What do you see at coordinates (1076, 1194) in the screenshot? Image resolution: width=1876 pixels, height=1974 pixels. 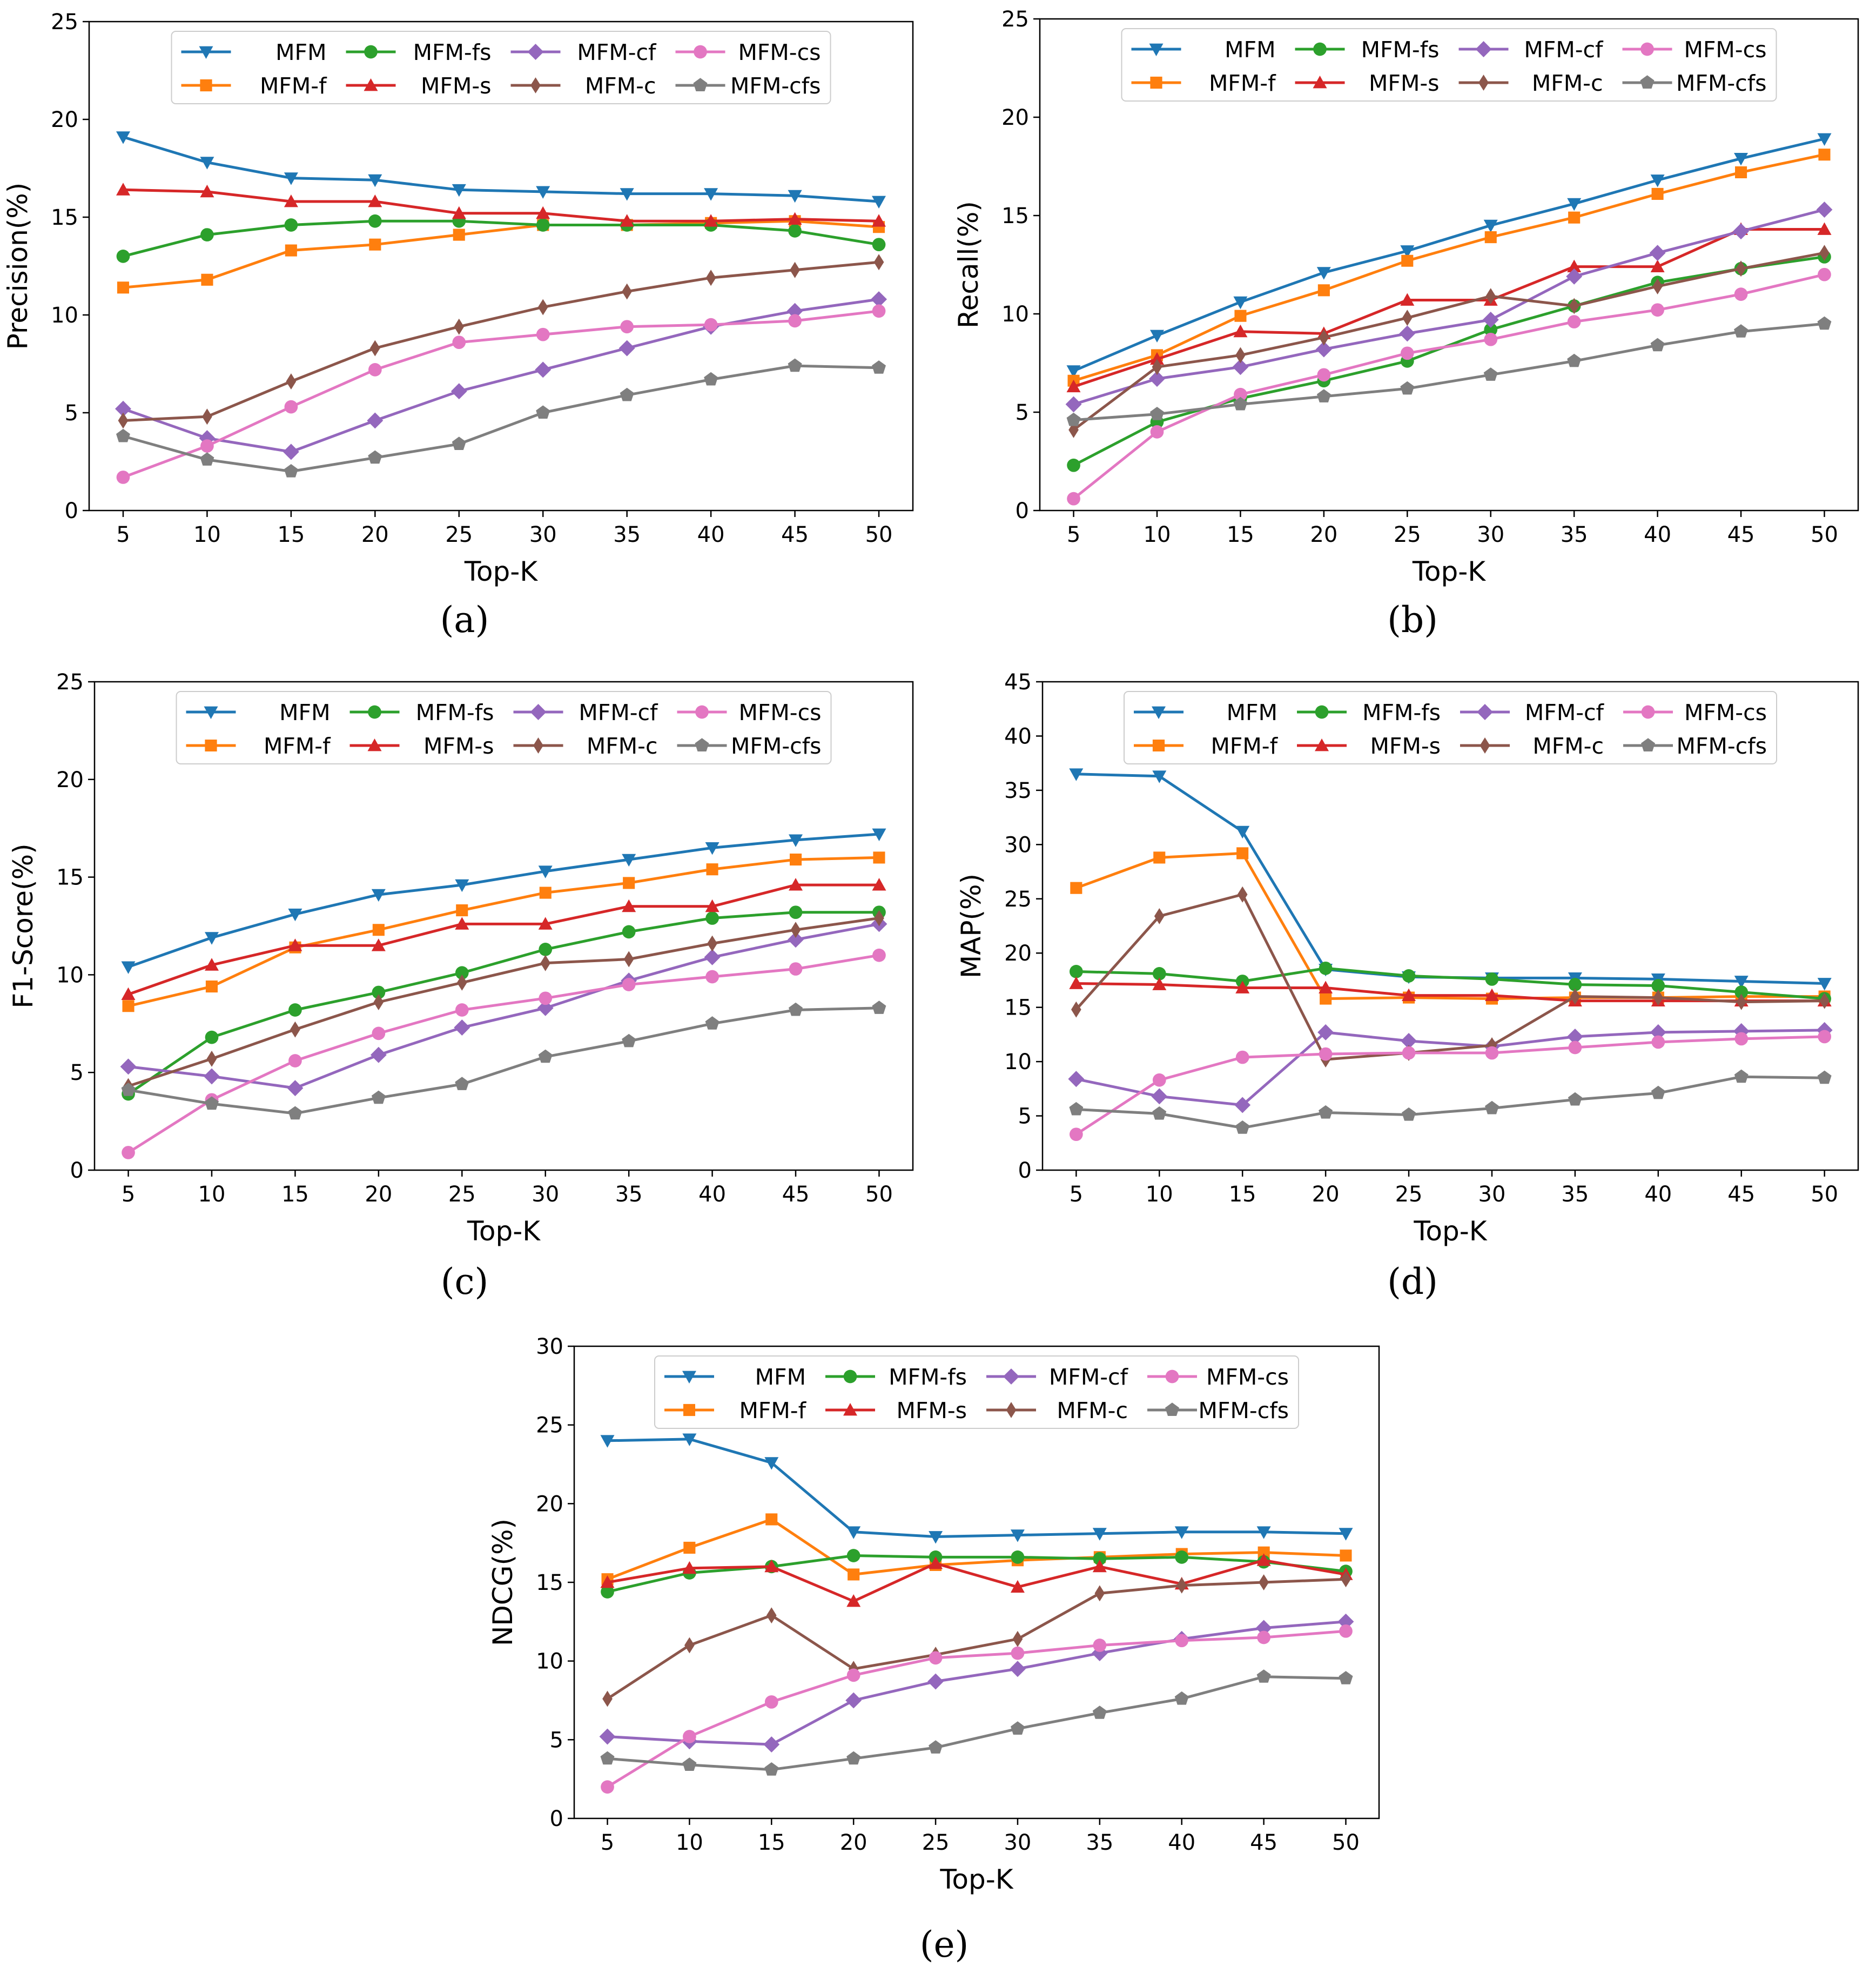 I see `x-tick-label: 5` at bounding box center [1076, 1194].